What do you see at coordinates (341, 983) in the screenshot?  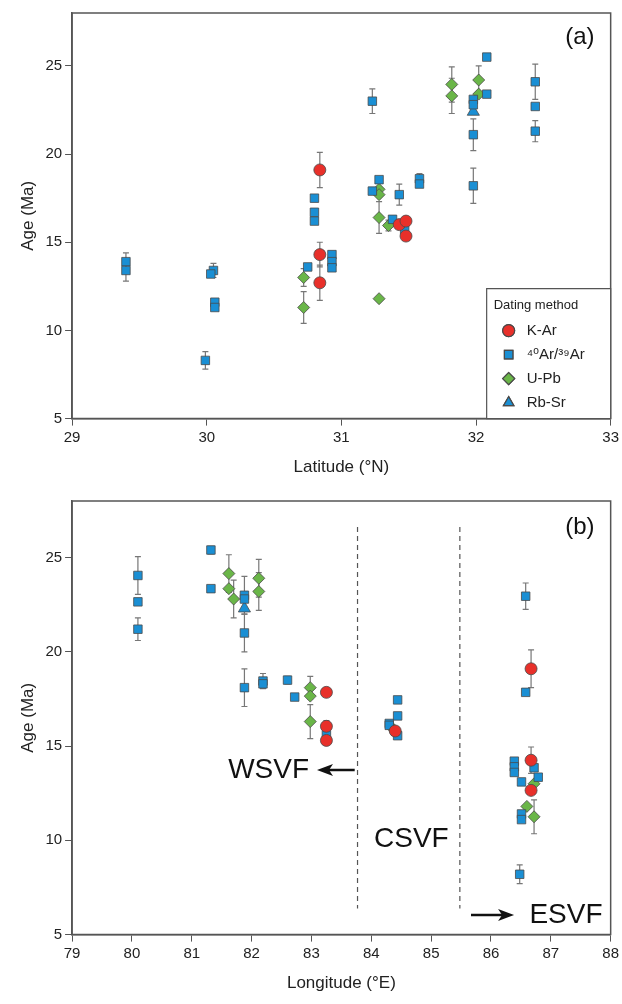 I see `x-axis-title: Longitude (°E)` at bounding box center [341, 983].